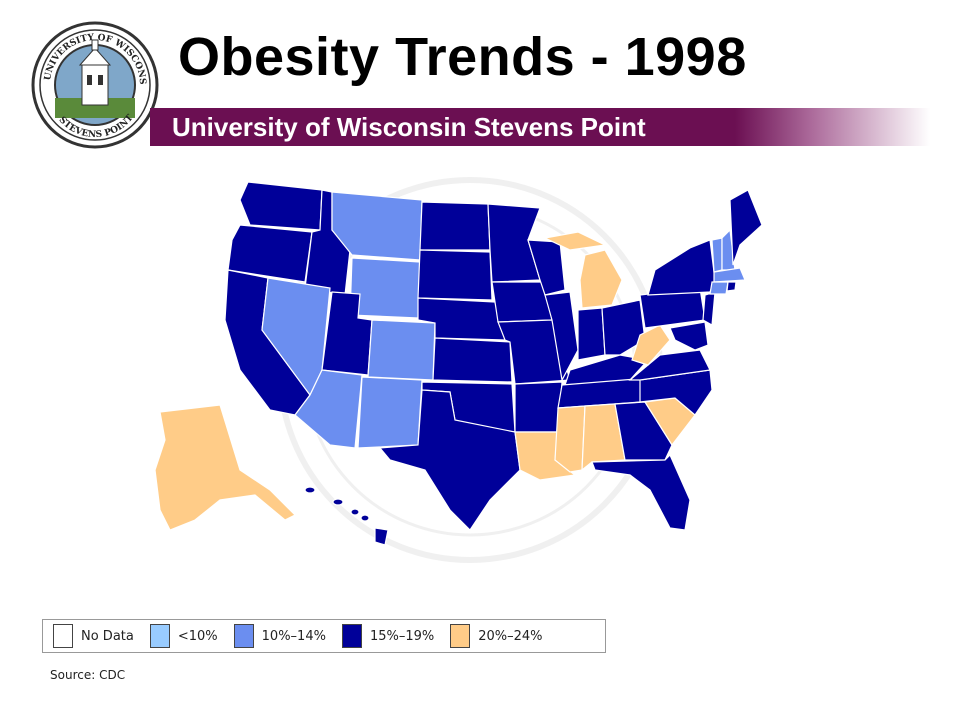 This screenshot has height=720, width=960. Describe the element at coordinates (570, 439) in the screenshot. I see `state-ms` at that location.